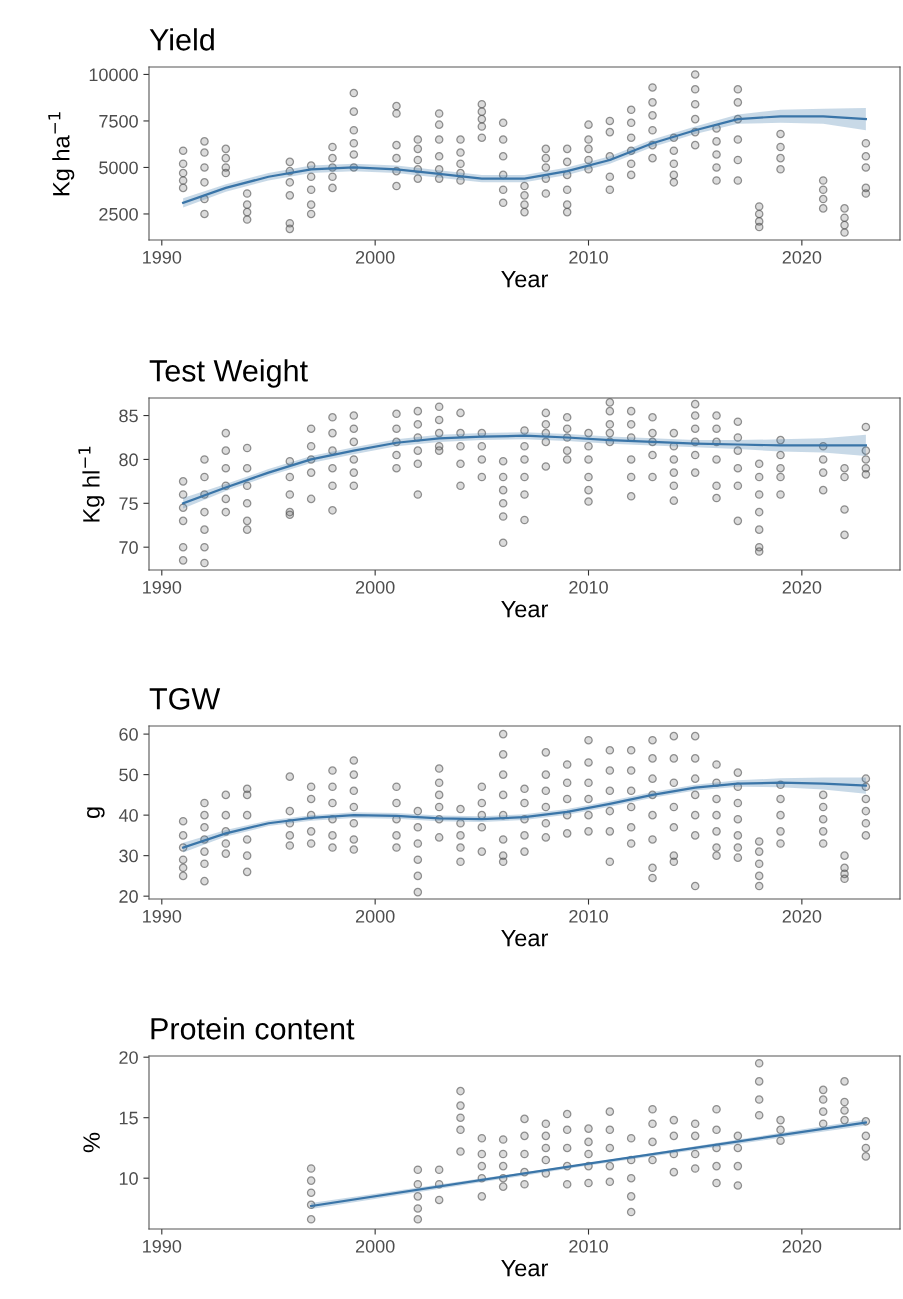 Image resolution: width=903 pixels, height=1299 pixels. What do you see at coordinates (128, 504) in the screenshot?
I see `y-tick-label: 75` at bounding box center [128, 504].